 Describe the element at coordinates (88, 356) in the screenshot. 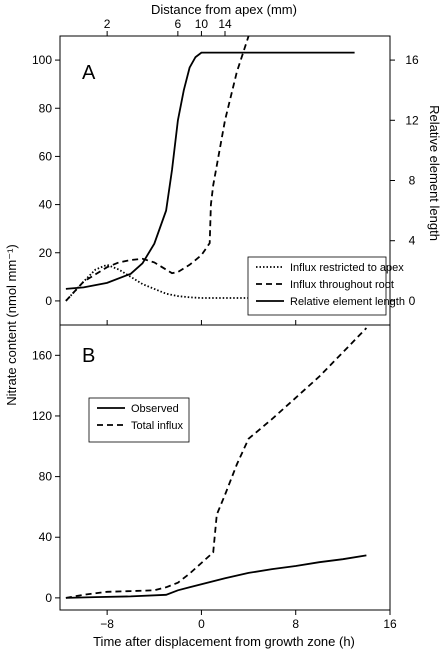

I see `panel-letter: B` at that location.